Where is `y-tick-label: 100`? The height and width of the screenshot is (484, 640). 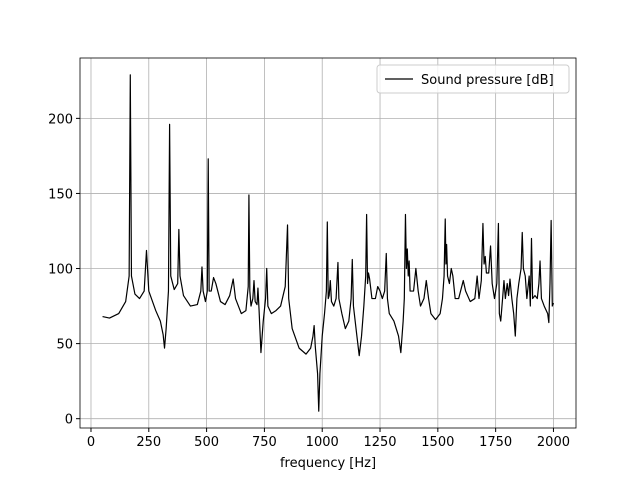 y-tick-label: 100 is located at coordinates (60, 270).